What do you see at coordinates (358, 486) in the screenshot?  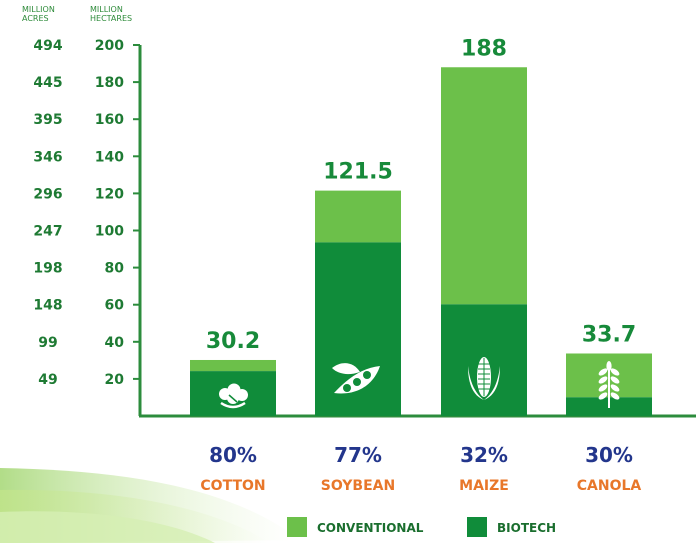 I see `category-label-soybean: SOYBEAN` at bounding box center [358, 486].